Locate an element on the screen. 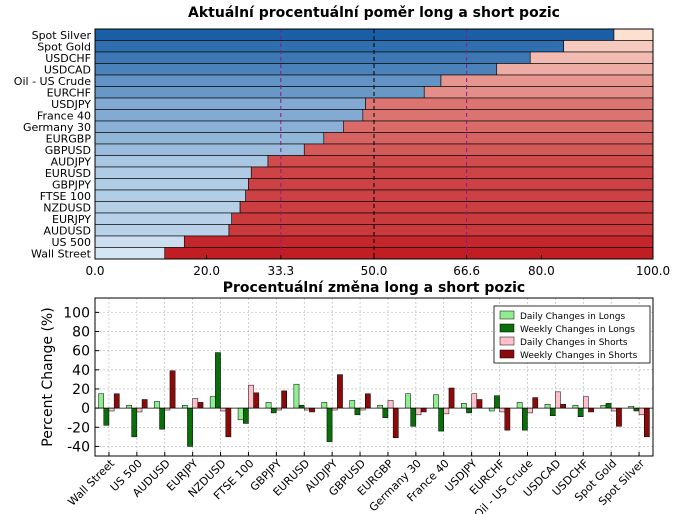  change-y-axis-label: Percent Change (%) is located at coordinates (48, 376).